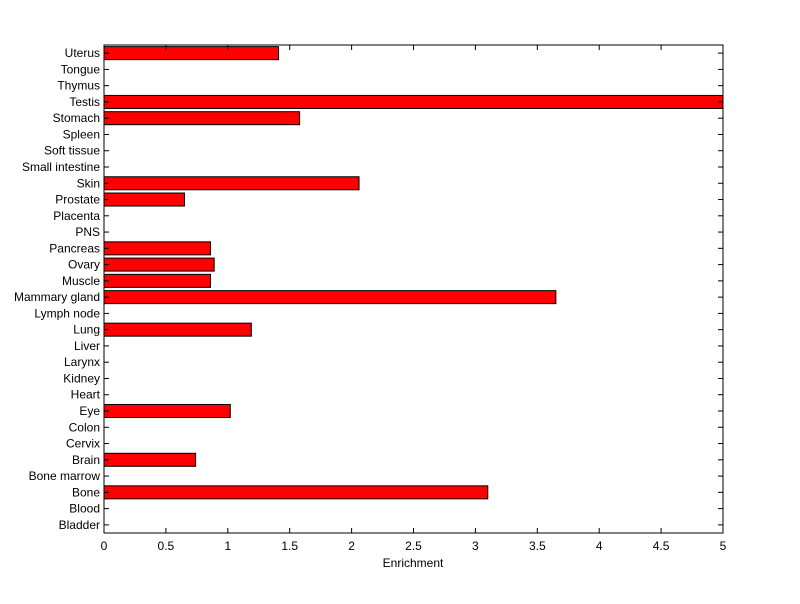  Describe the element at coordinates (202, 118) in the screenshot. I see `bar-stomach` at that location.